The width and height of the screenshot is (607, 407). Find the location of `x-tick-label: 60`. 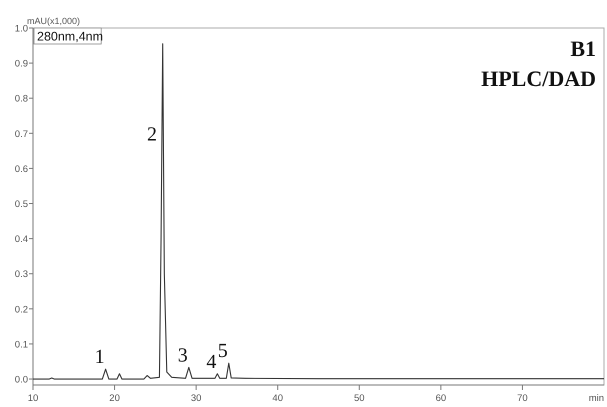

x-tick-label: 60 is located at coordinates (441, 398).